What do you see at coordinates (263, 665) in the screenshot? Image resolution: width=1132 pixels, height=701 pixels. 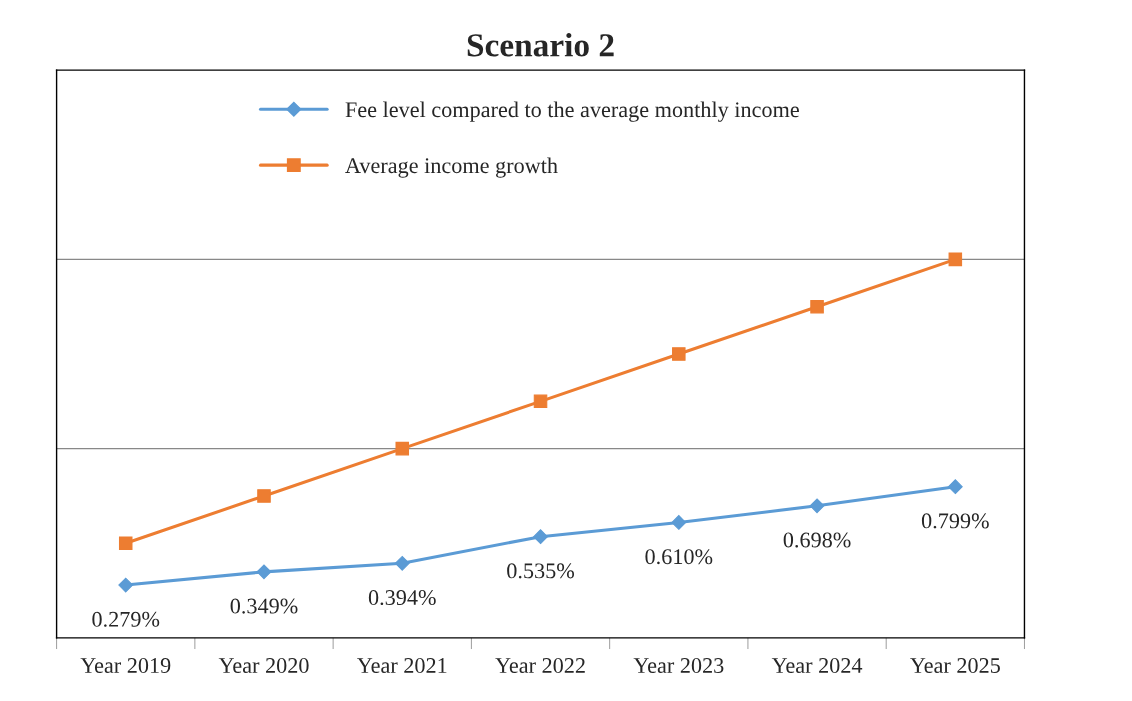 I see `x-tick-label: Year 2020` at bounding box center [263, 665].